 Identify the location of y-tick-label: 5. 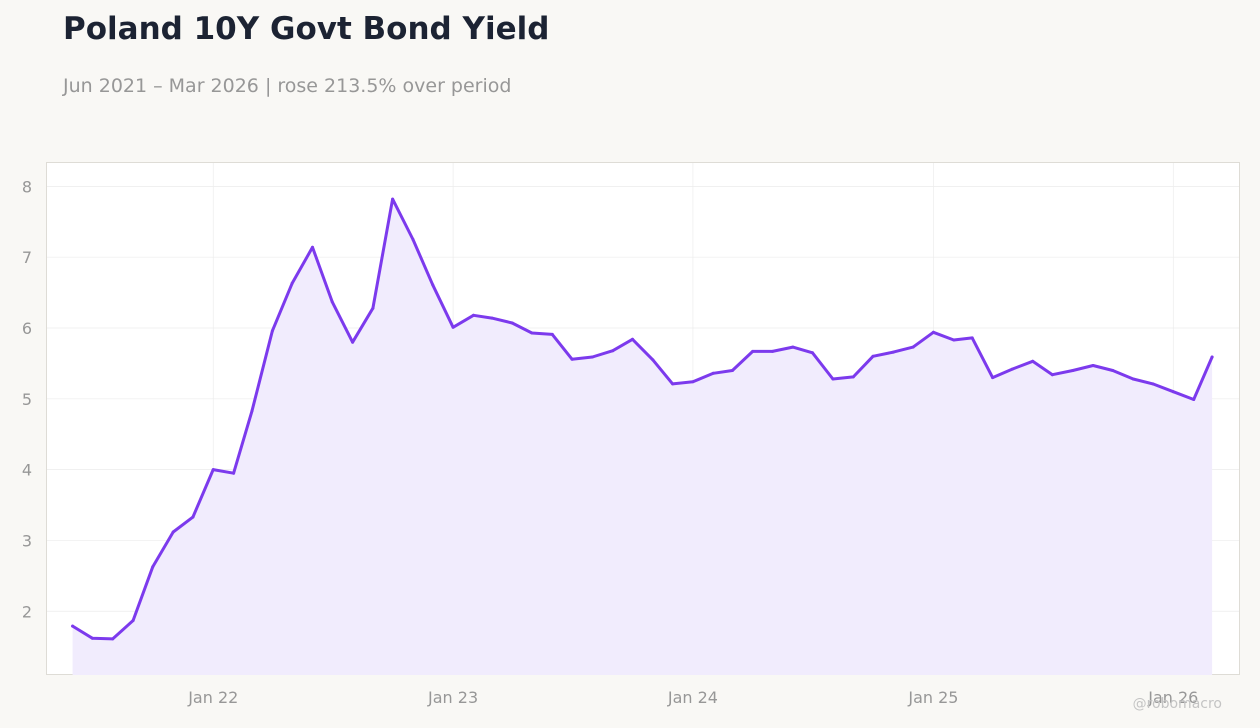
(27, 399).